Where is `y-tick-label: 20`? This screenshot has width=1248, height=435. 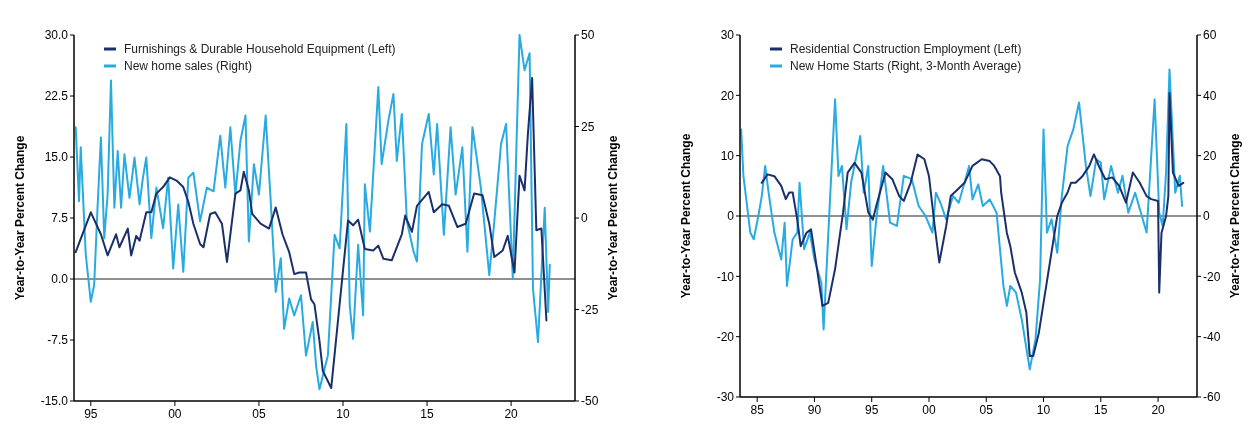
y-tick-label: 20 is located at coordinates (727, 95).